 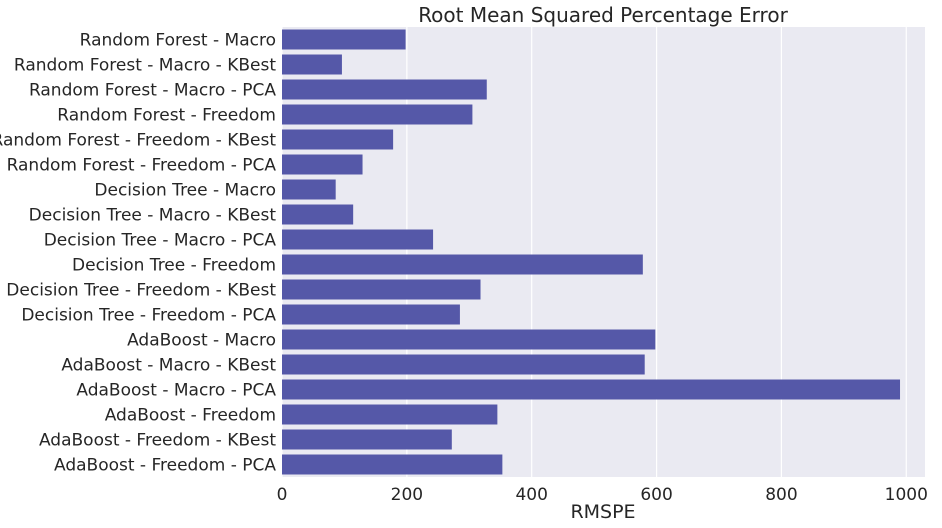 I want to click on y-tick-label: Random Forest - Macro, so click(x=178, y=41).